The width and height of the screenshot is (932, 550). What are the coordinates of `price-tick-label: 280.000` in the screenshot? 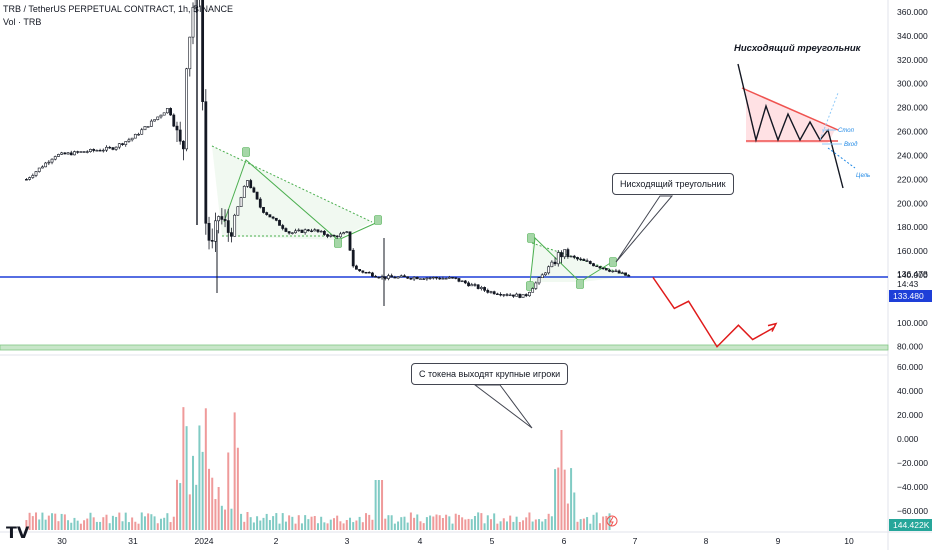 It's located at (912, 108).